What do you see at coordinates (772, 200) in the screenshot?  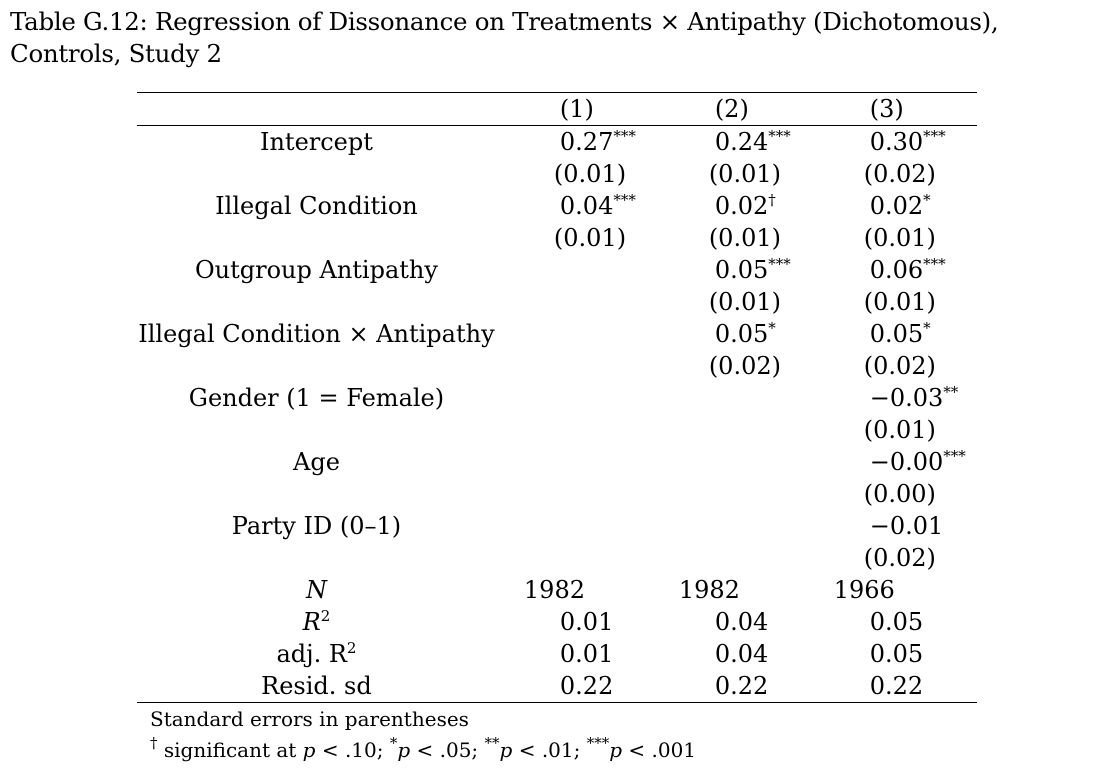 I see `significance-stars: †` at bounding box center [772, 200].